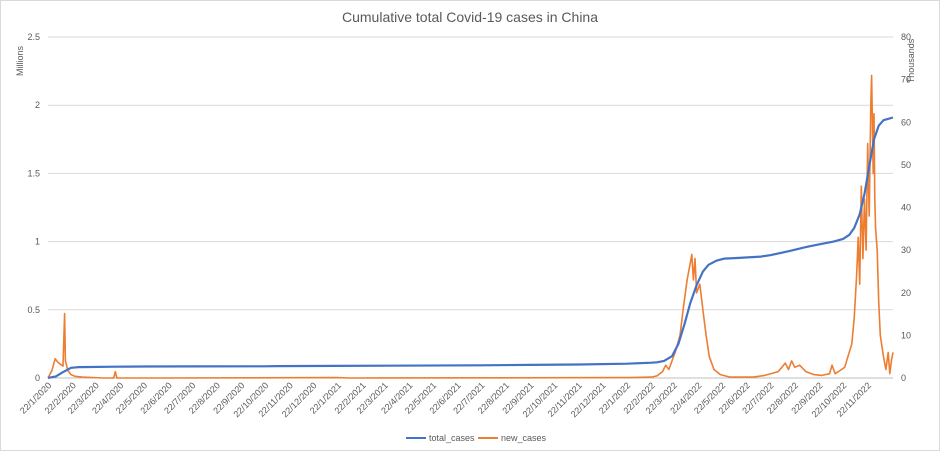  What do you see at coordinates (906, 80) in the screenshot?
I see `right-tick-label: 70` at bounding box center [906, 80].